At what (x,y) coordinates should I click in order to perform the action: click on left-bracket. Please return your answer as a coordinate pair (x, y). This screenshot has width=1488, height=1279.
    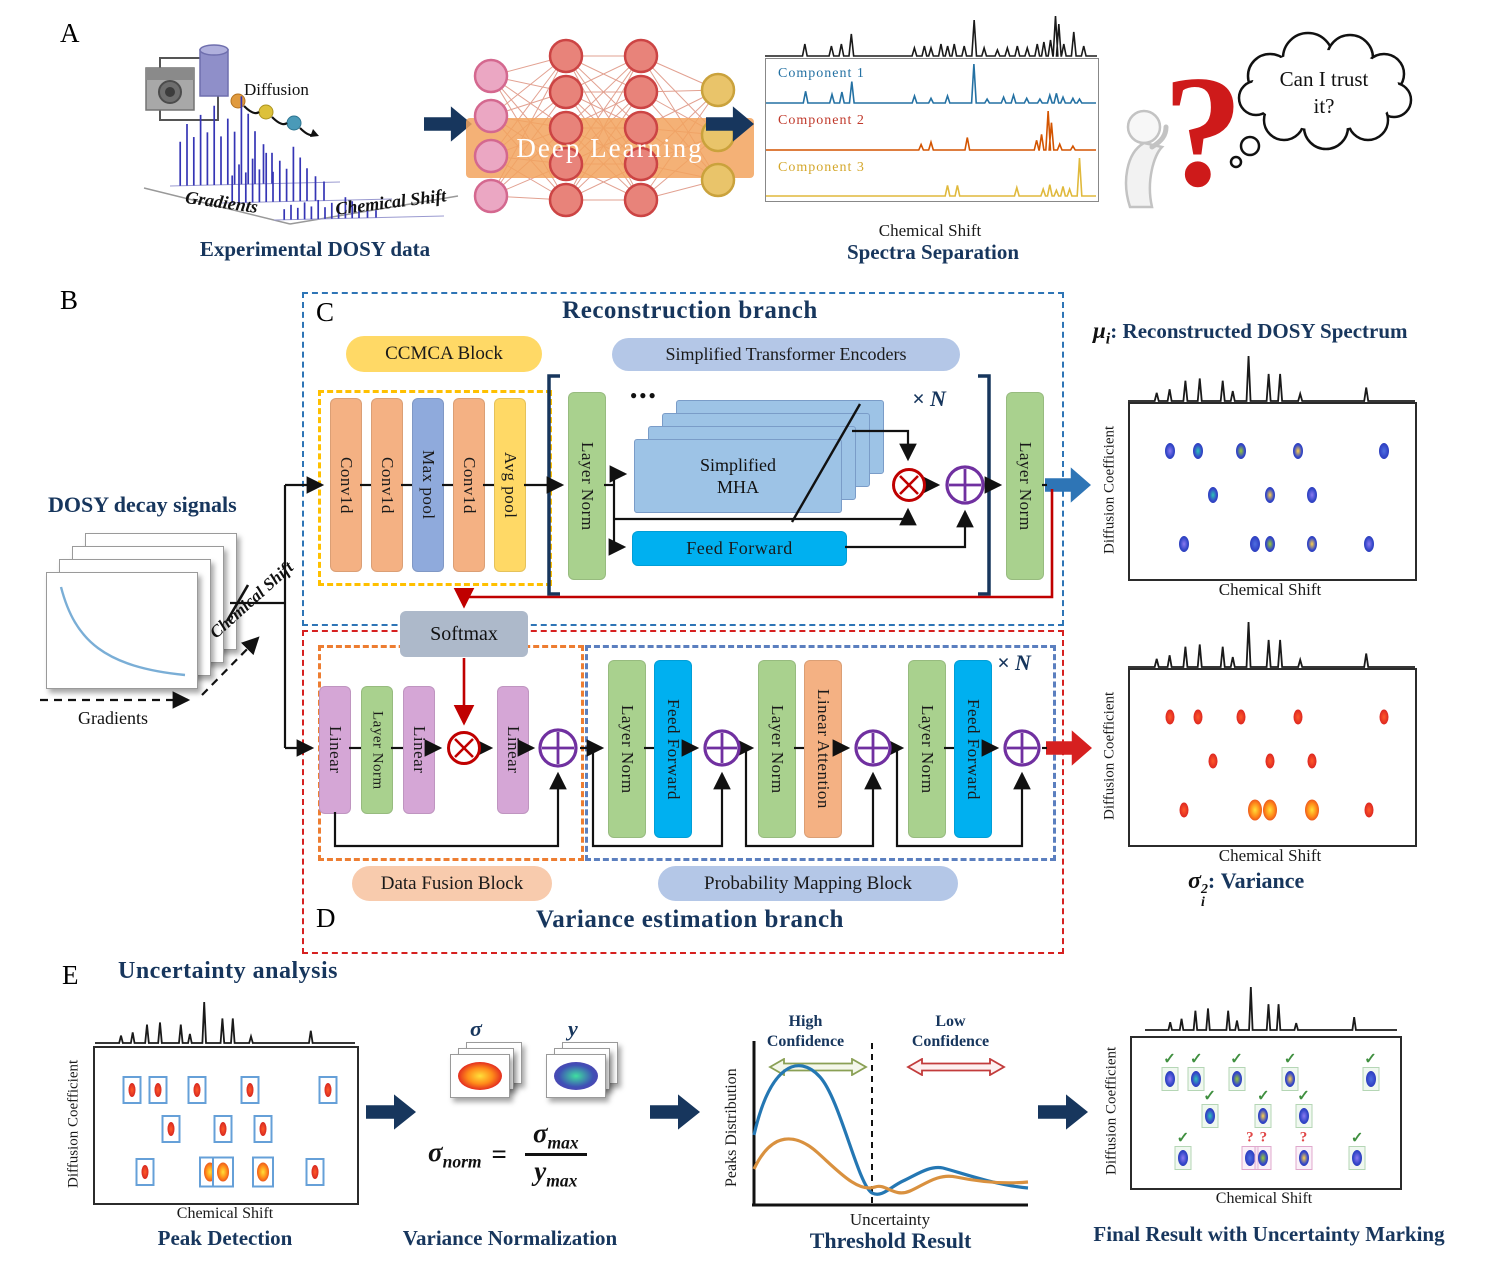
    Looking at the image, I should click on (553, 485).